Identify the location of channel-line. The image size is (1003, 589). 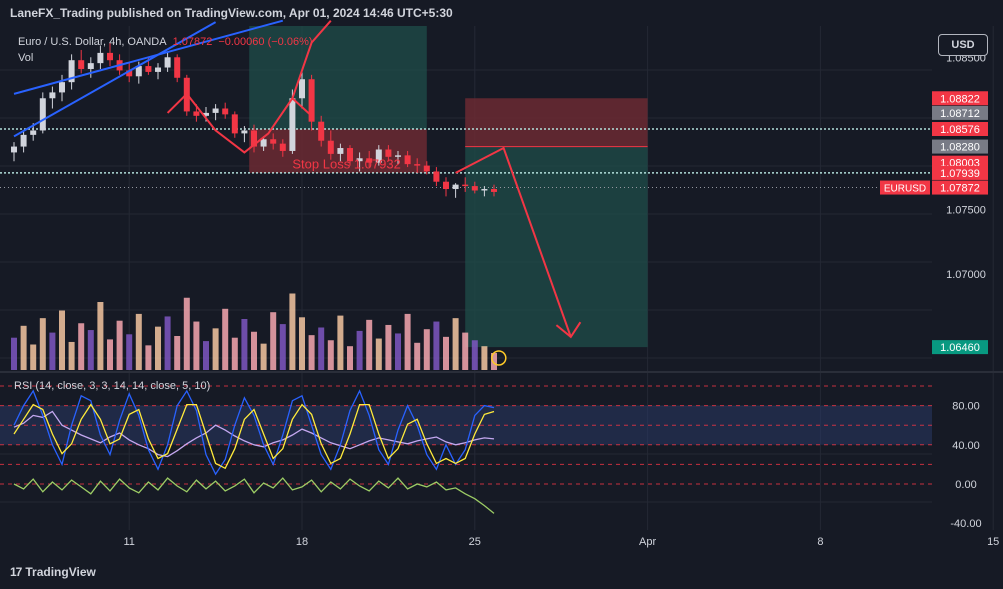
(115, 79).